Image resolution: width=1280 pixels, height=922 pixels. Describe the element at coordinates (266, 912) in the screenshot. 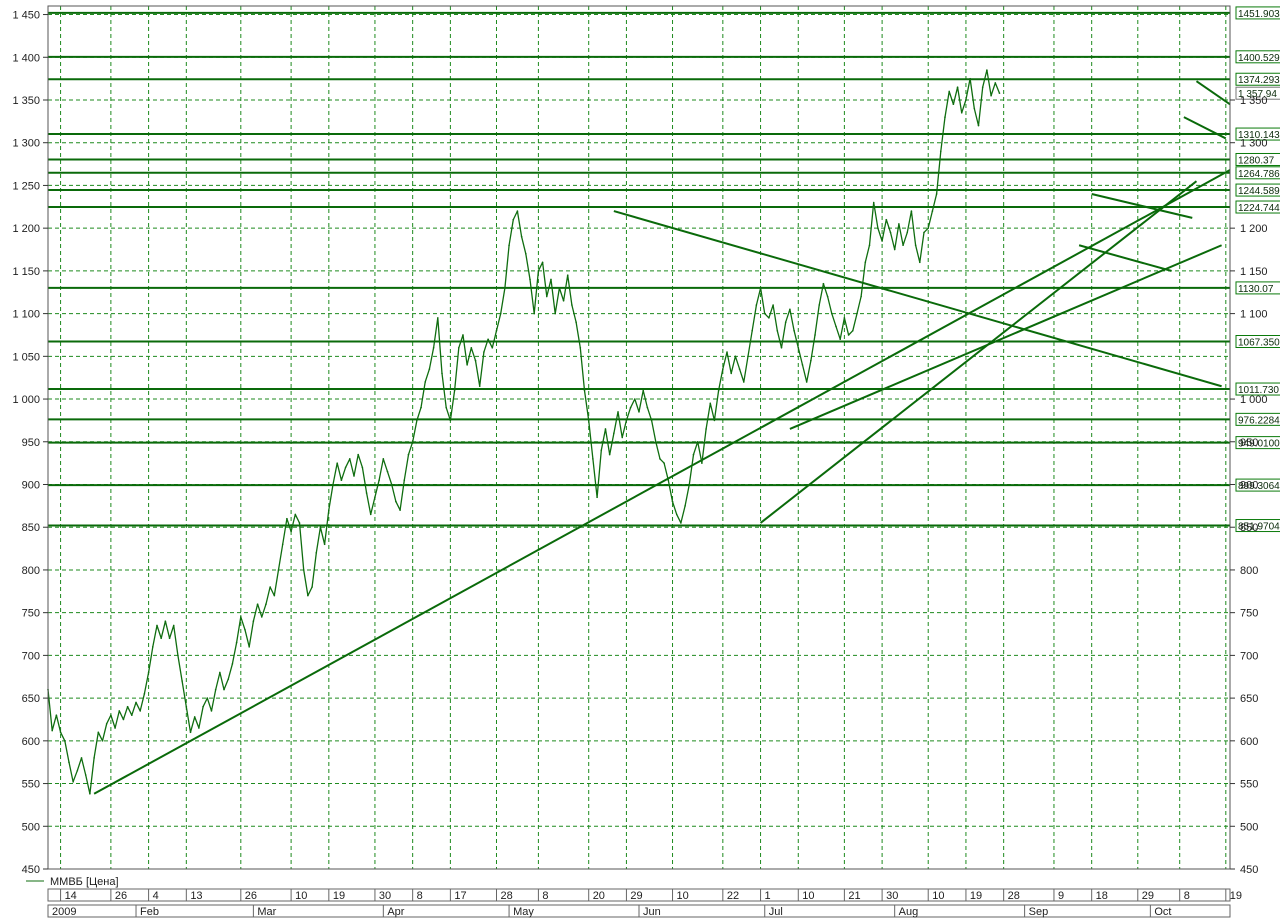

I see `month-label: Mar` at that location.